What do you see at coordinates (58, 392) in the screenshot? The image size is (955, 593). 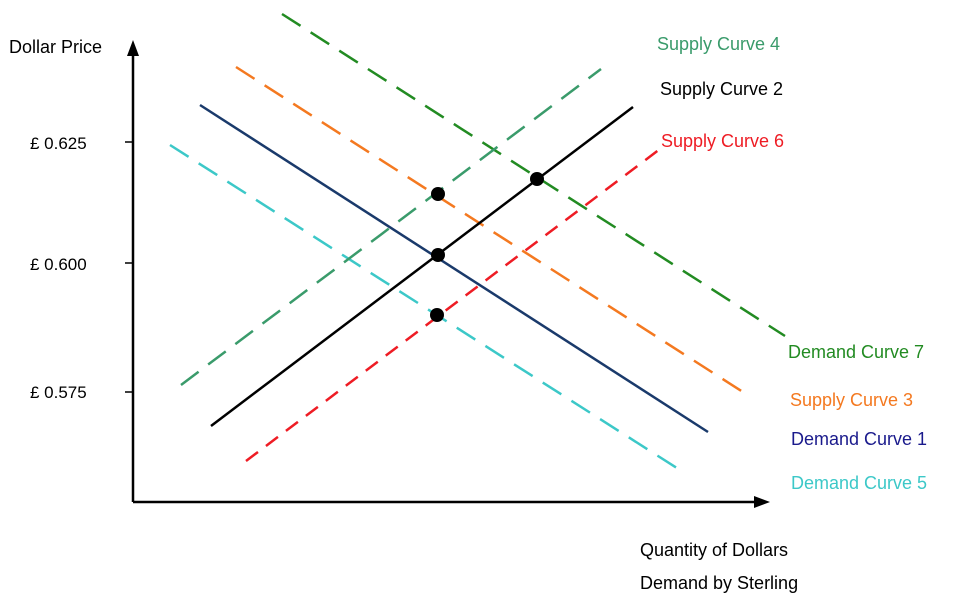 I see `y-tick-label-0575: £ 0.575` at bounding box center [58, 392].